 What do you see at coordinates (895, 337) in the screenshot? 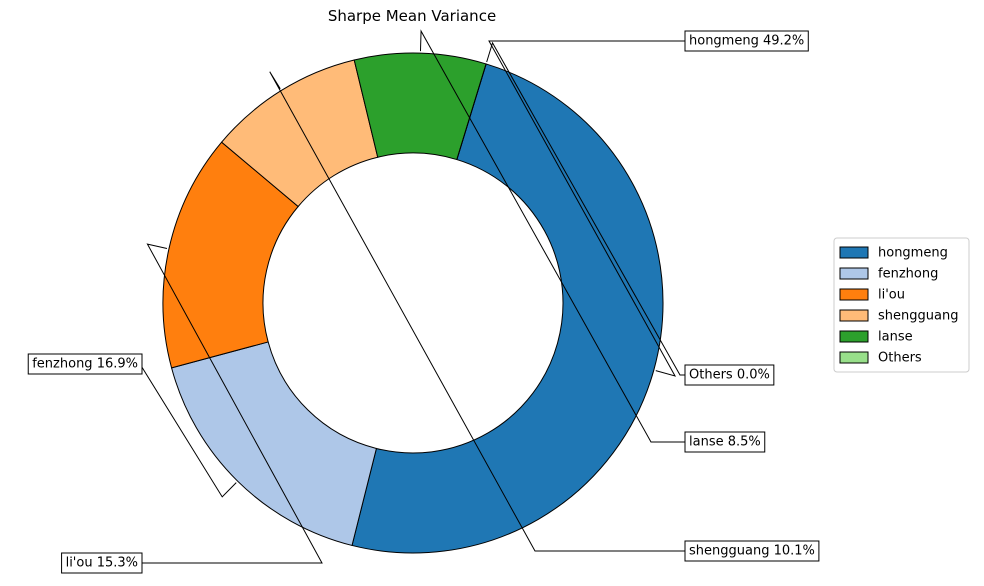
I see `legend-label-lanse: lanse` at bounding box center [895, 337].